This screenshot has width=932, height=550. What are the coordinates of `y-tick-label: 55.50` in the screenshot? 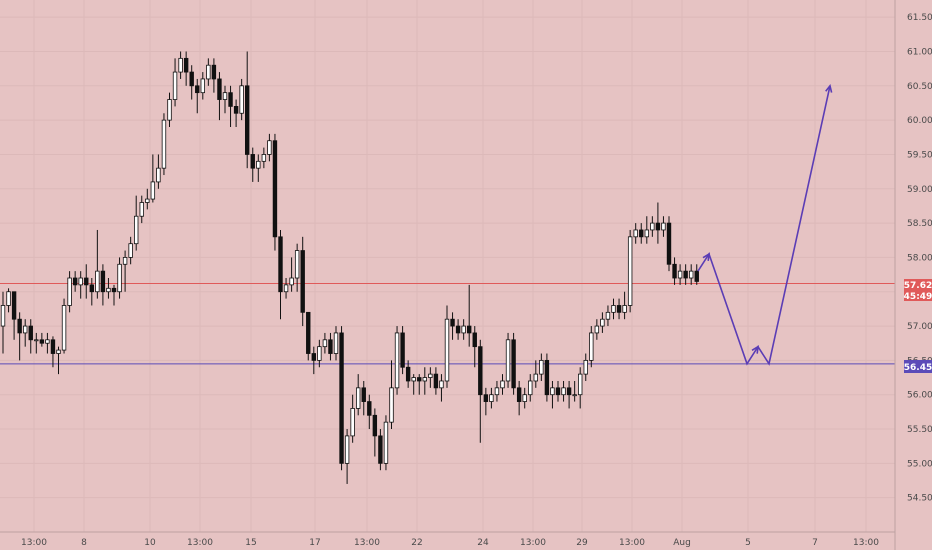 It's located at (919, 430).